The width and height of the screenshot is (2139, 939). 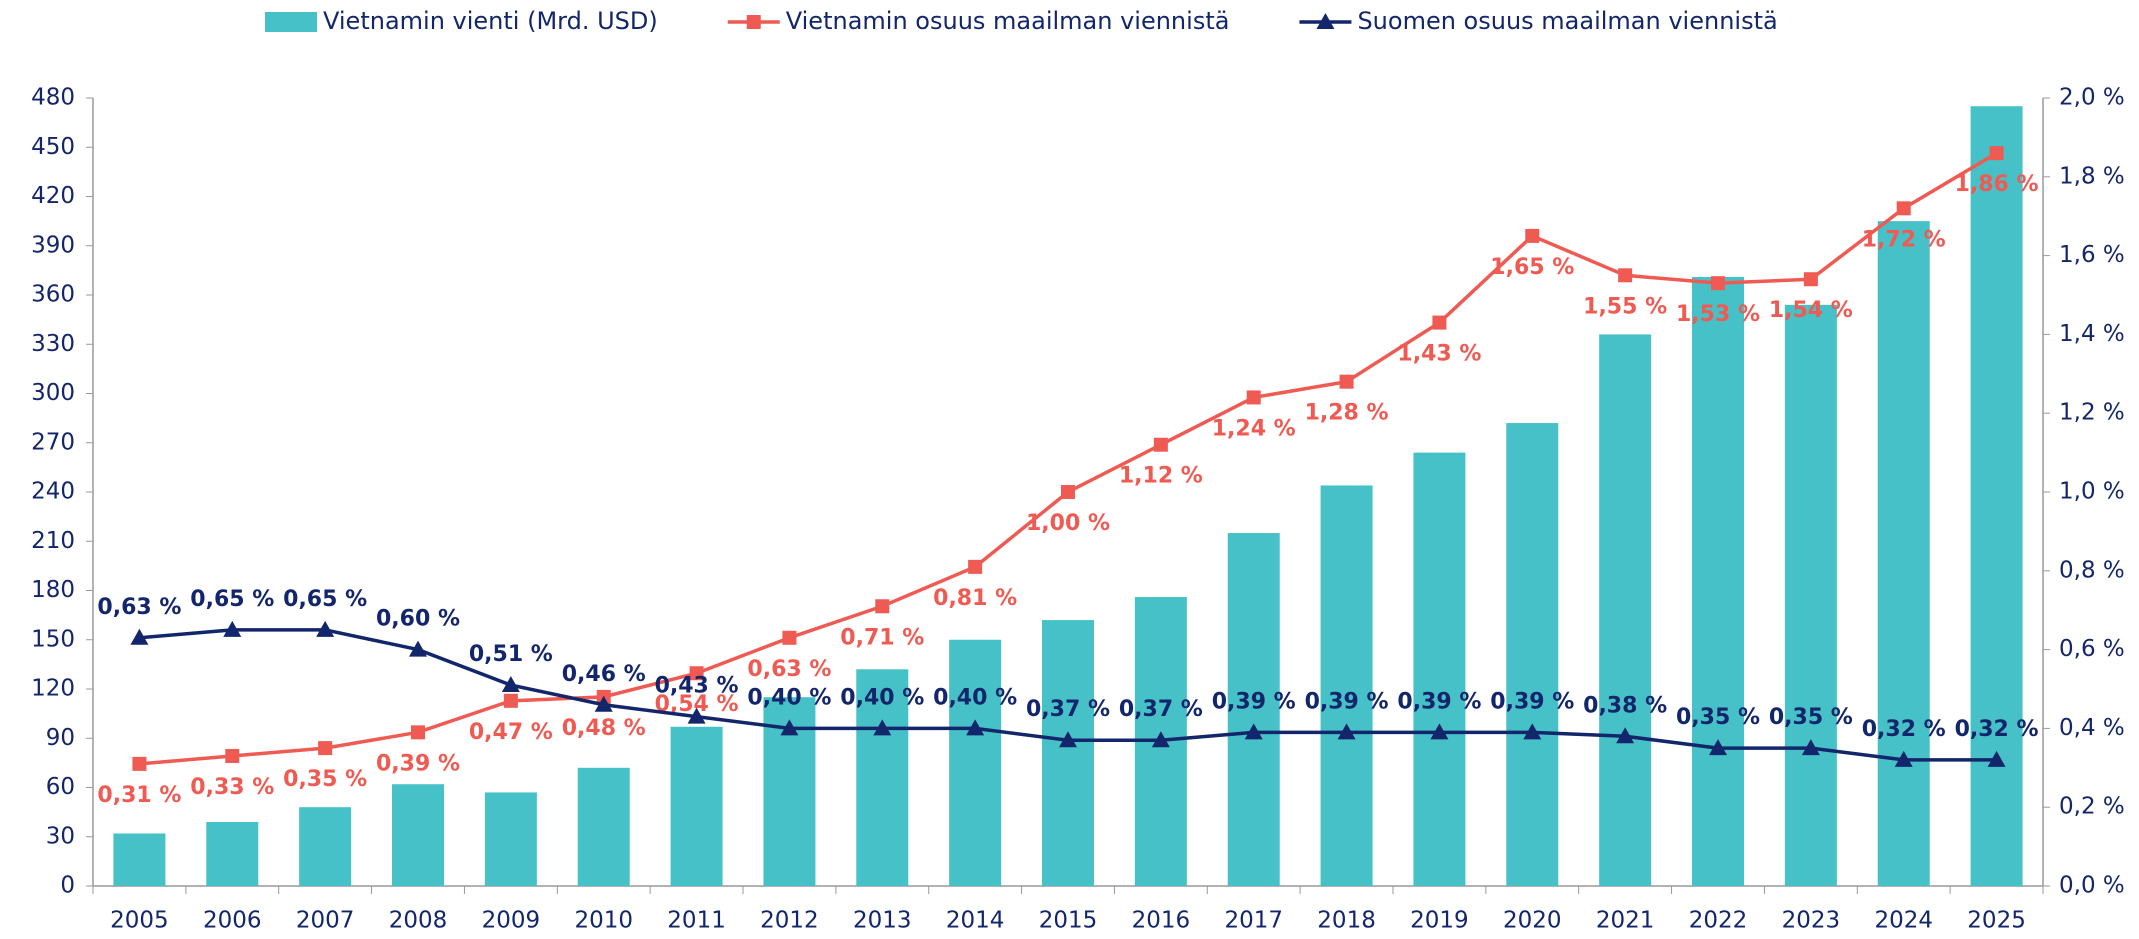 I want to click on data-label: 0,32 %, so click(x=1904, y=729).